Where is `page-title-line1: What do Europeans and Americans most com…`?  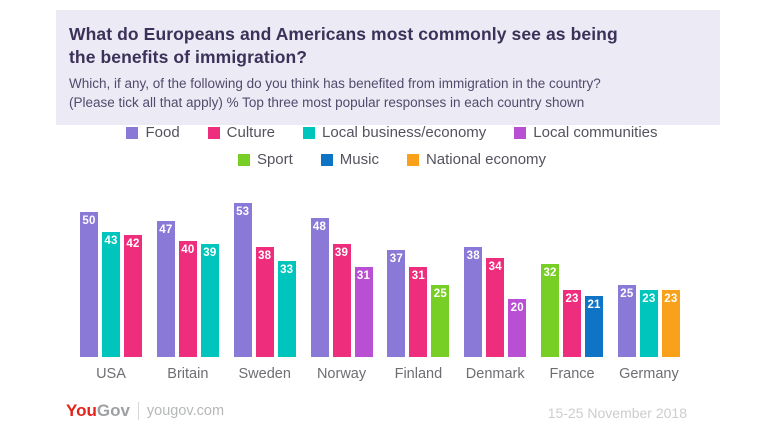
page-title-line1: What do Europeans and Americans most com… is located at coordinates (343, 34).